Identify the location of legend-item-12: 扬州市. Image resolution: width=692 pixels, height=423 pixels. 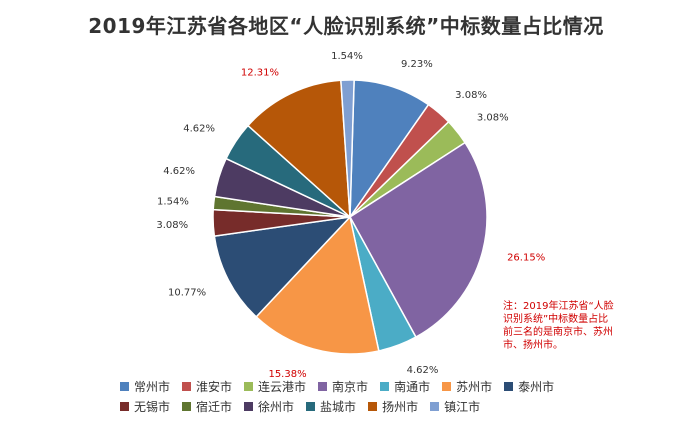
(393, 406).